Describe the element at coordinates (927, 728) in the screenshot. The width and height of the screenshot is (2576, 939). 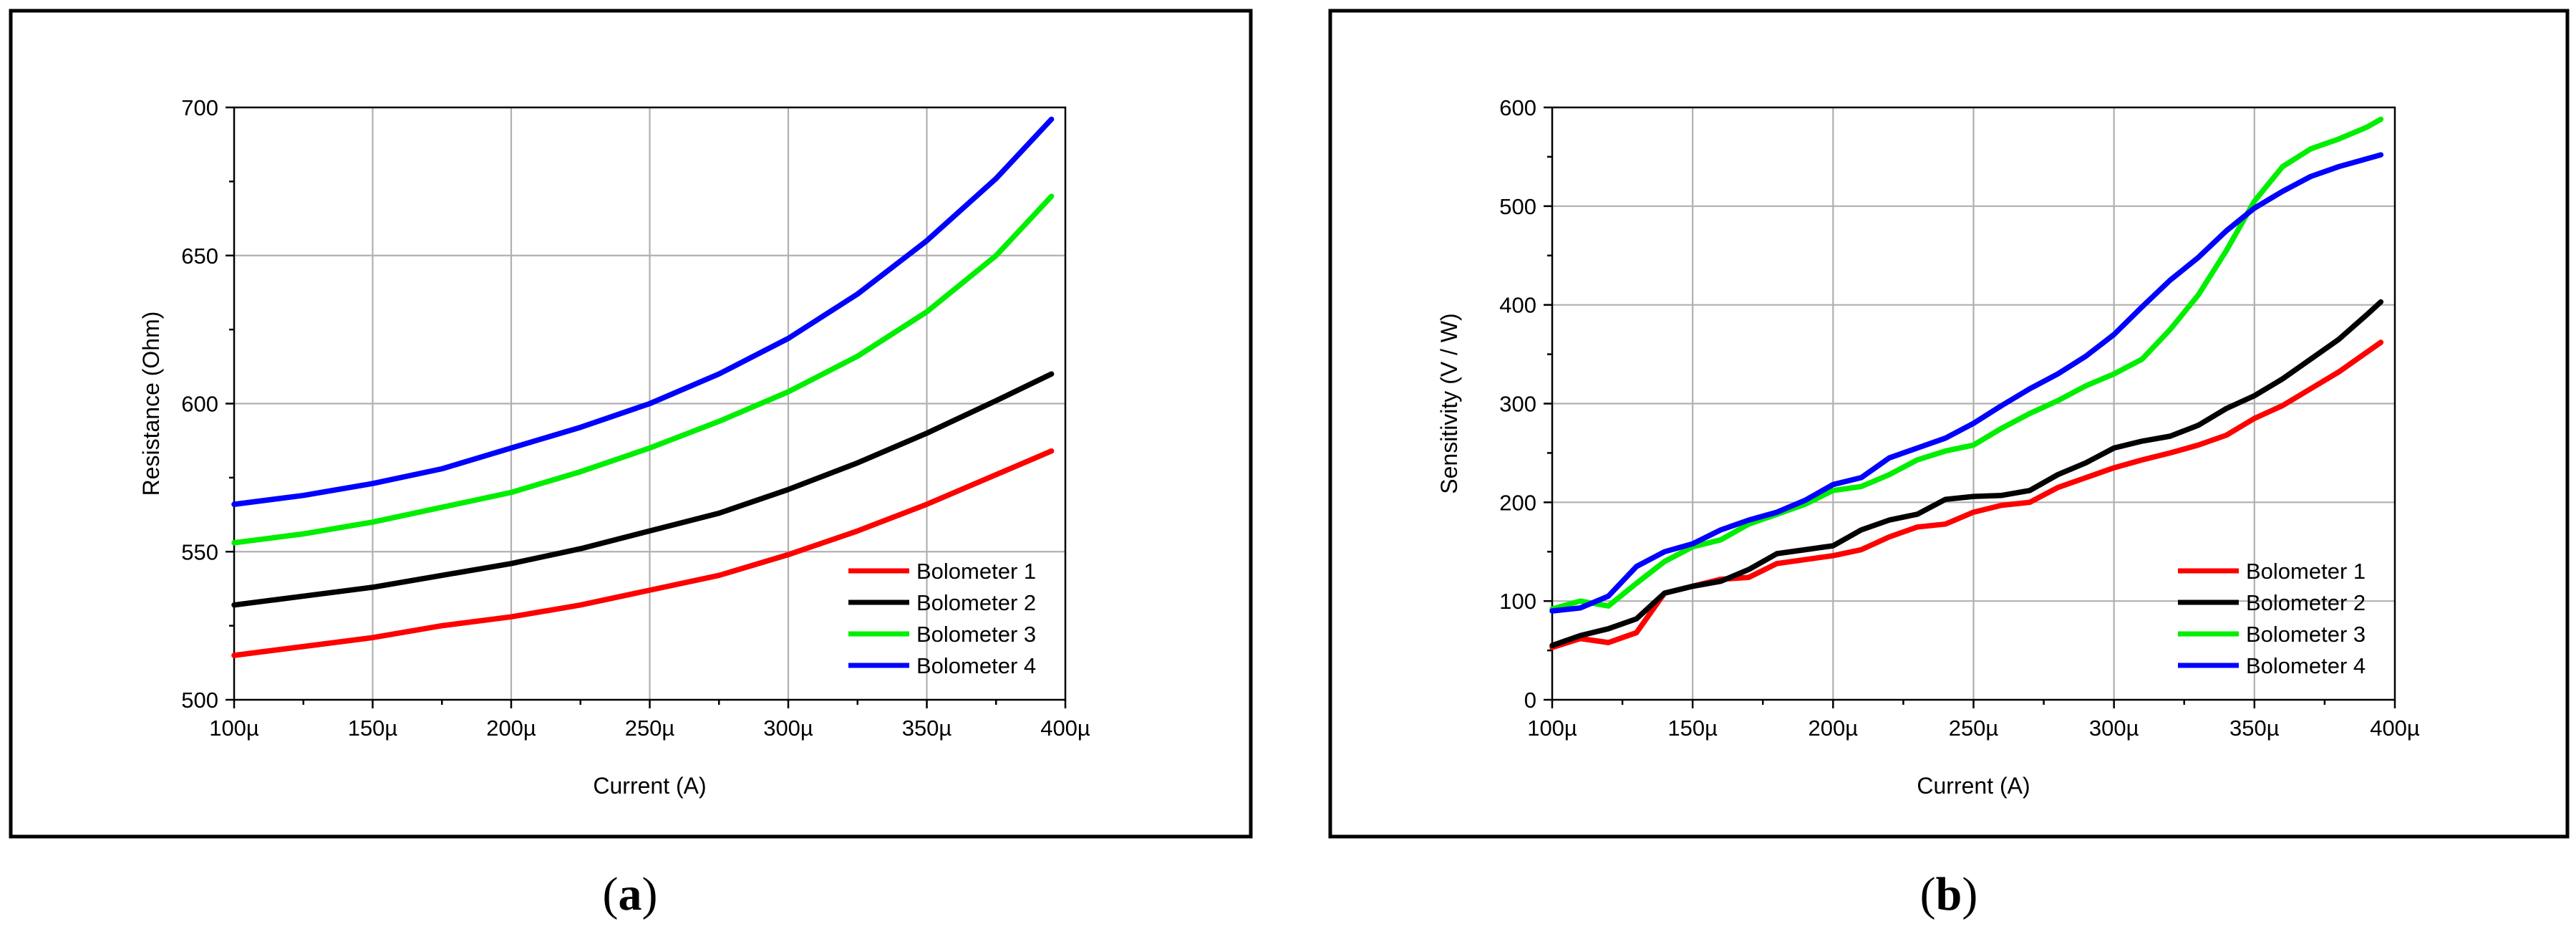
I see `a-x-tick-label: 350µ` at that location.